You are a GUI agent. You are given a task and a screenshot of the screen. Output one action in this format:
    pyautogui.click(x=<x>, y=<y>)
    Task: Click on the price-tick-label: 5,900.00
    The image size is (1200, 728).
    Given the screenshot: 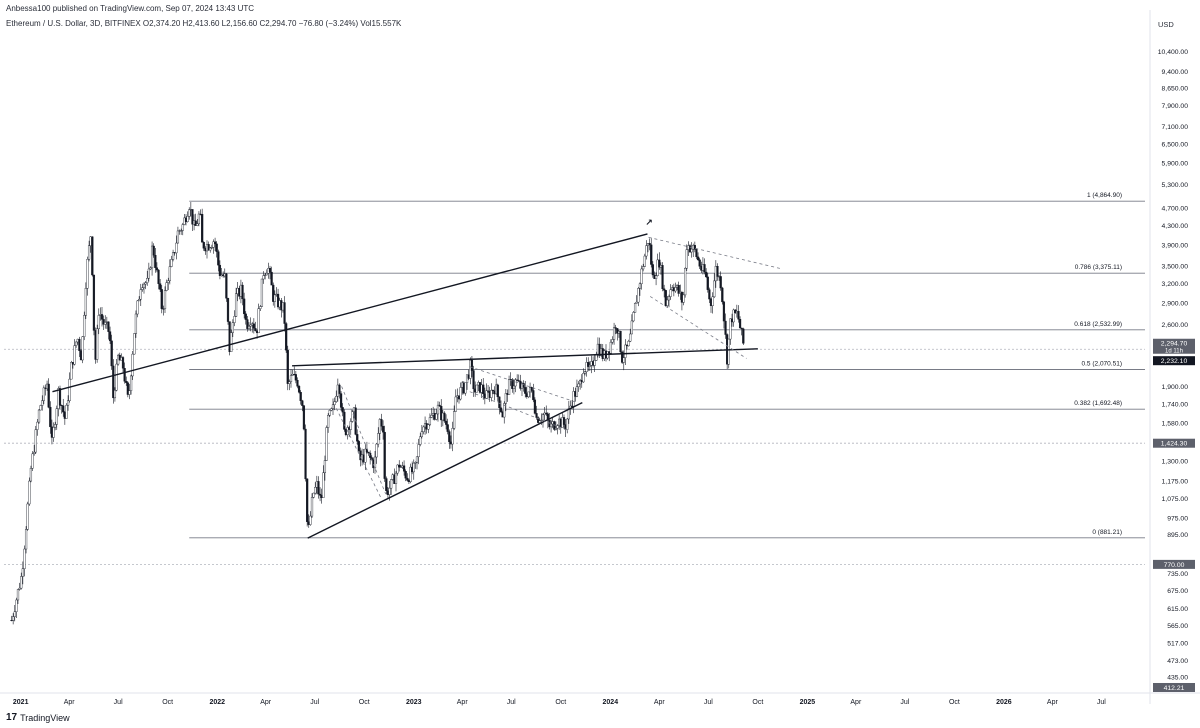 What is the action you would take?
    pyautogui.click(x=1175, y=164)
    